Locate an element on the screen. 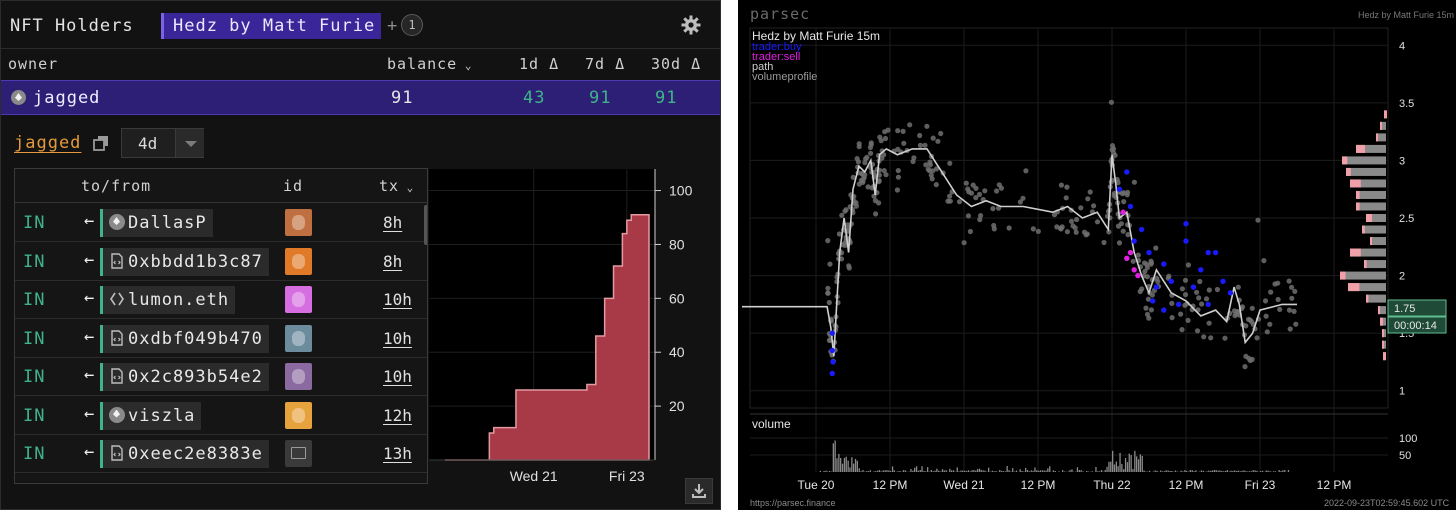 The width and height of the screenshot is (1456, 510). wallet-link: jagged is located at coordinates (48, 143).